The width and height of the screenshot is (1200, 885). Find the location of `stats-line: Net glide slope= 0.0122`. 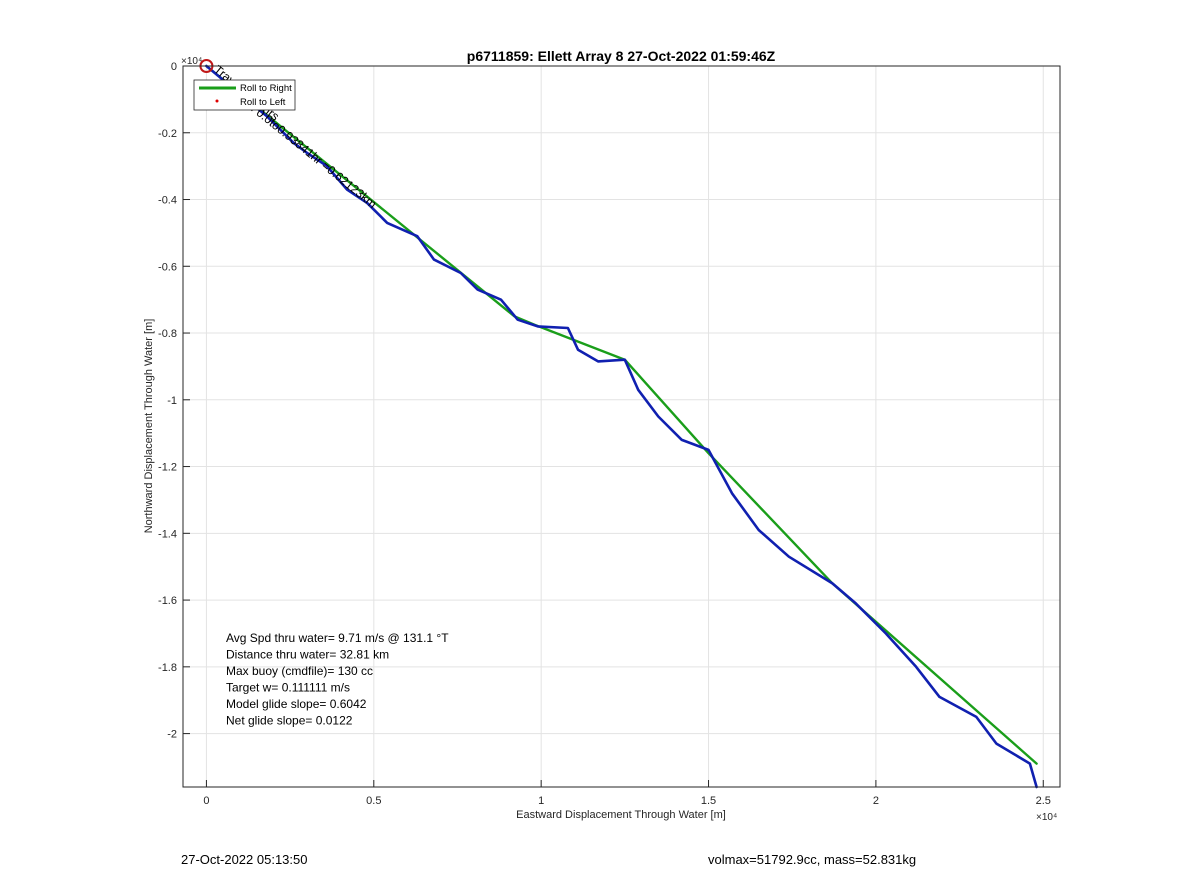

stats-line: Net glide slope= 0.0122 is located at coordinates (289, 721).